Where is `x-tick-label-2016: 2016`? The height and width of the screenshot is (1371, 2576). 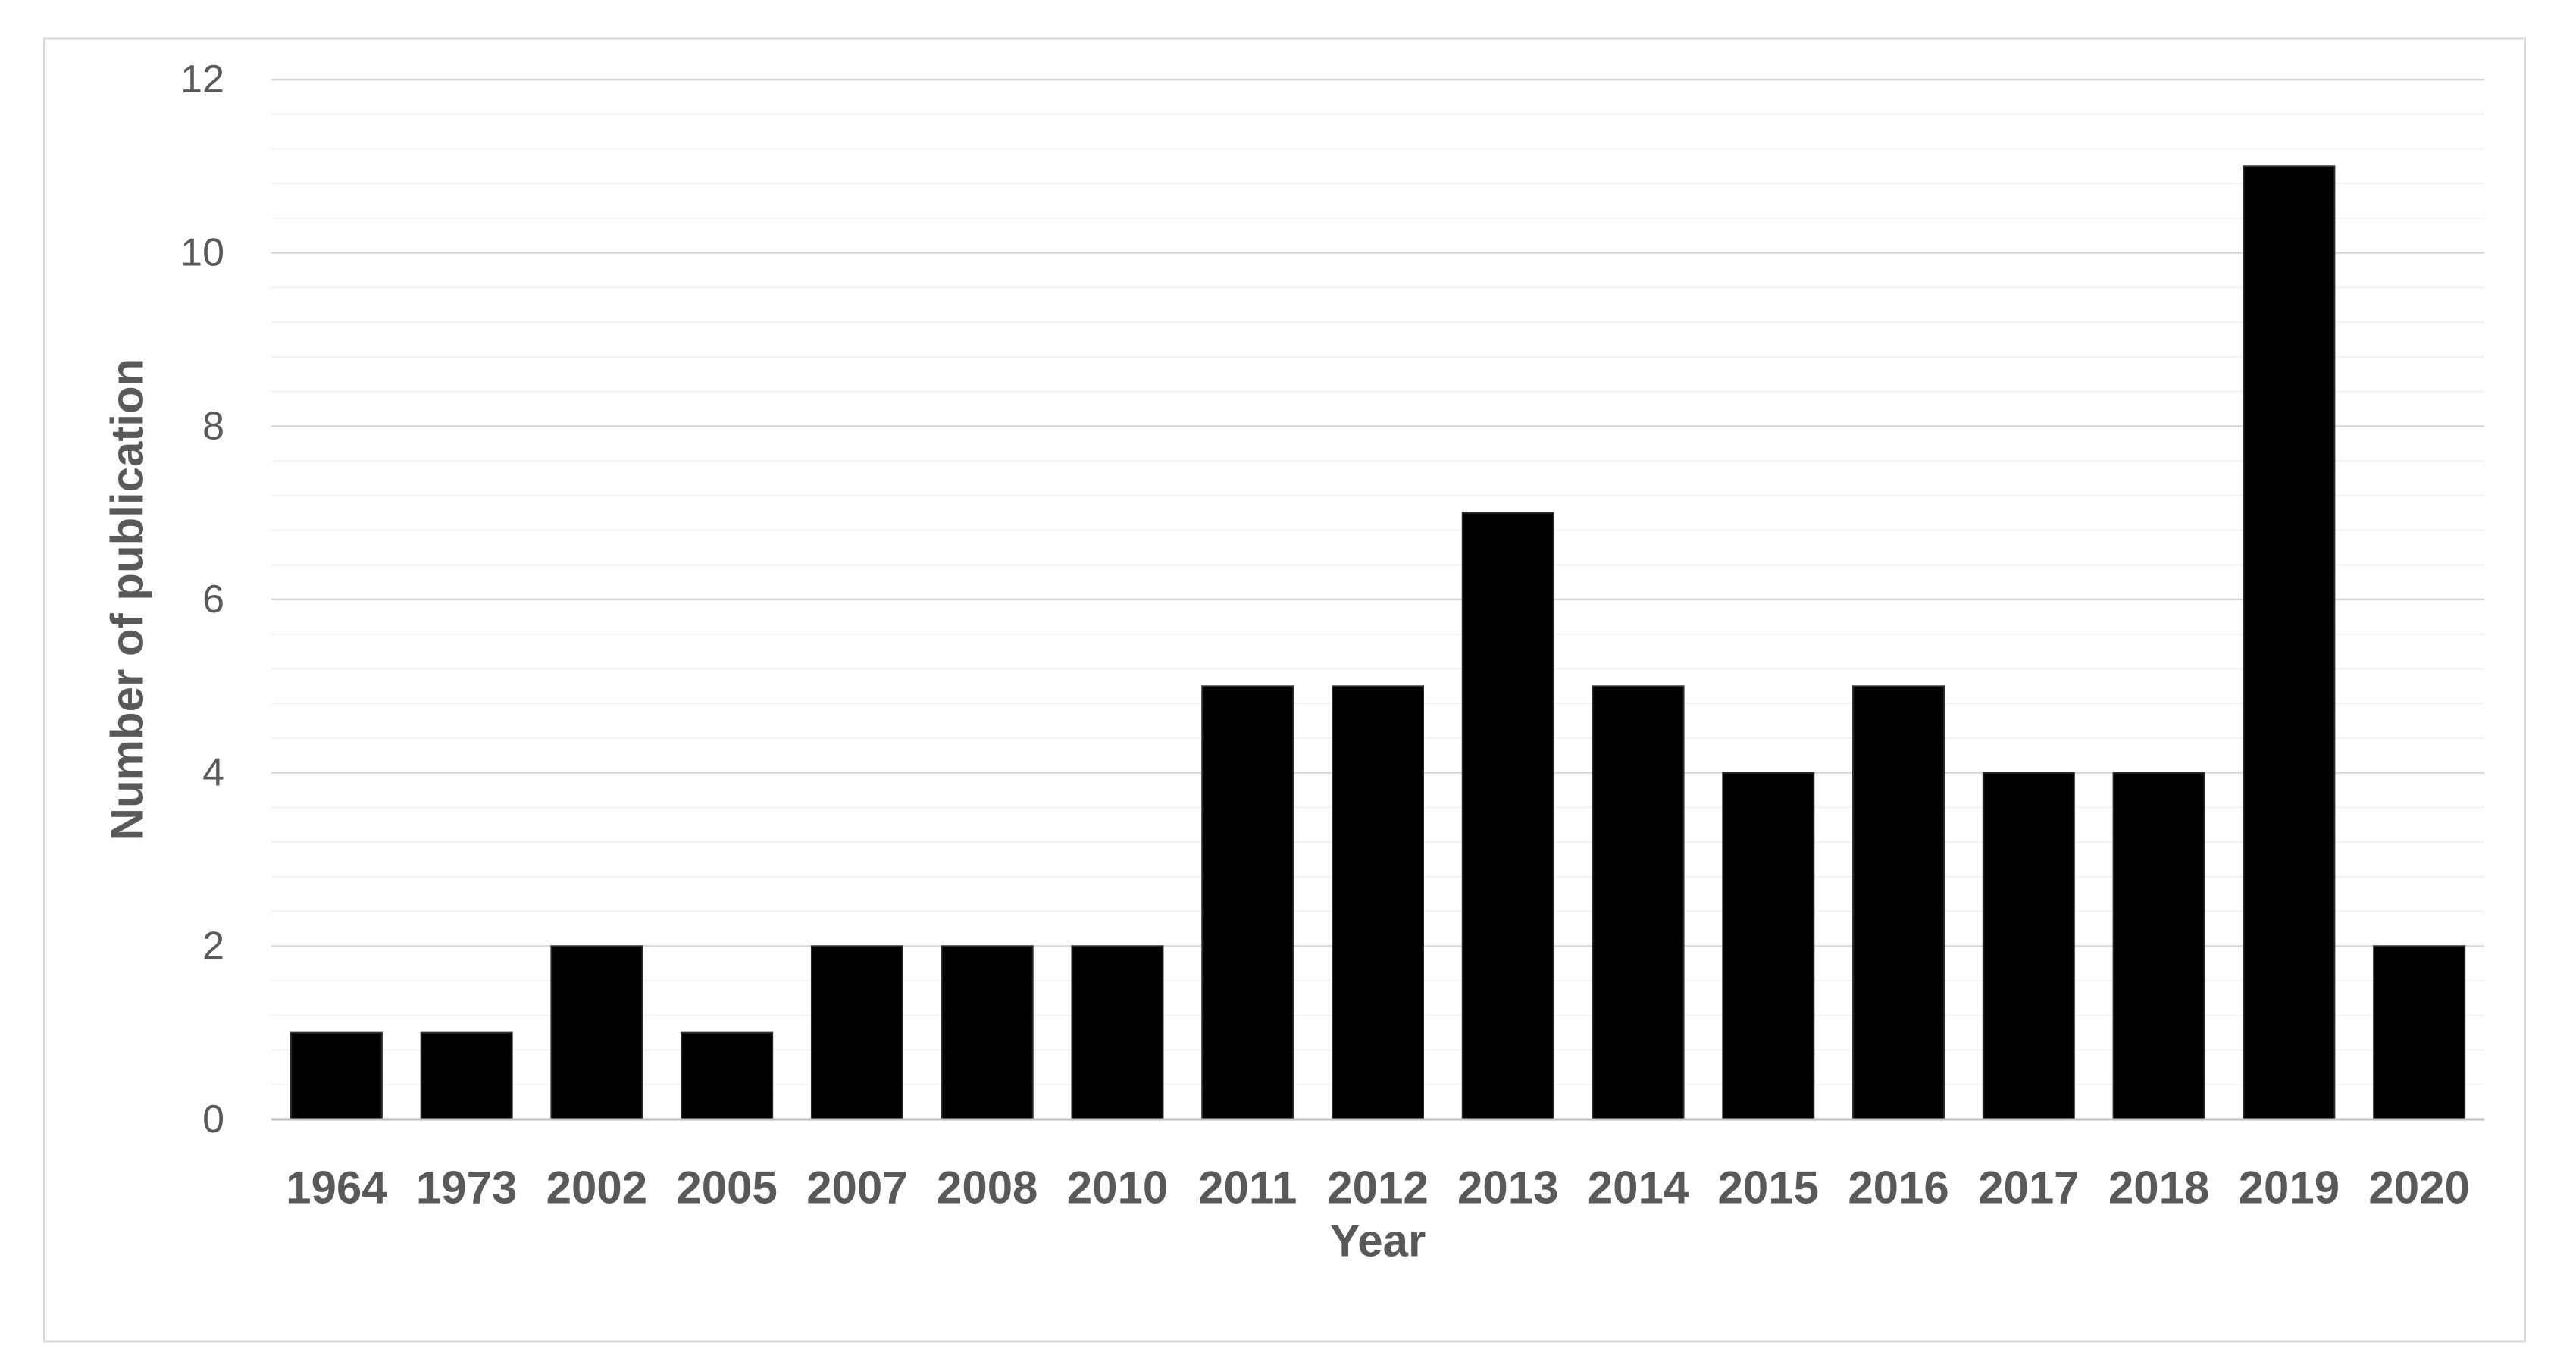 x-tick-label-2016: 2016 is located at coordinates (1898, 1188).